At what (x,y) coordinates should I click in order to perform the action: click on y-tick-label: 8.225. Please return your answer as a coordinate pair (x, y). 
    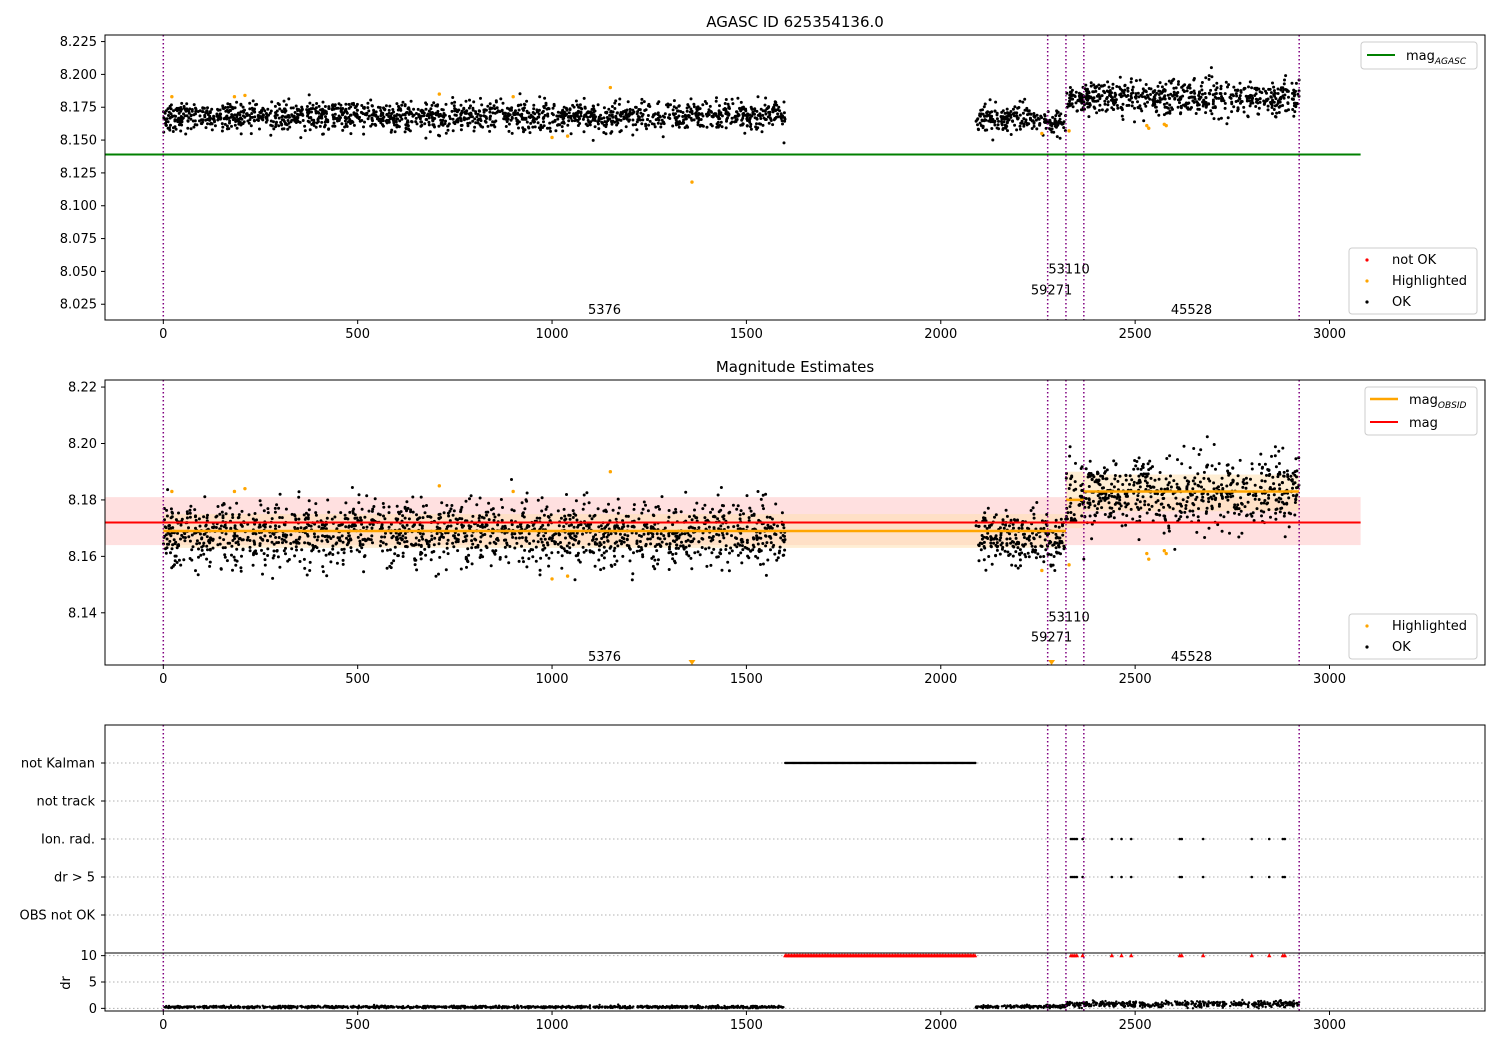
    Looking at the image, I should click on (78, 42).